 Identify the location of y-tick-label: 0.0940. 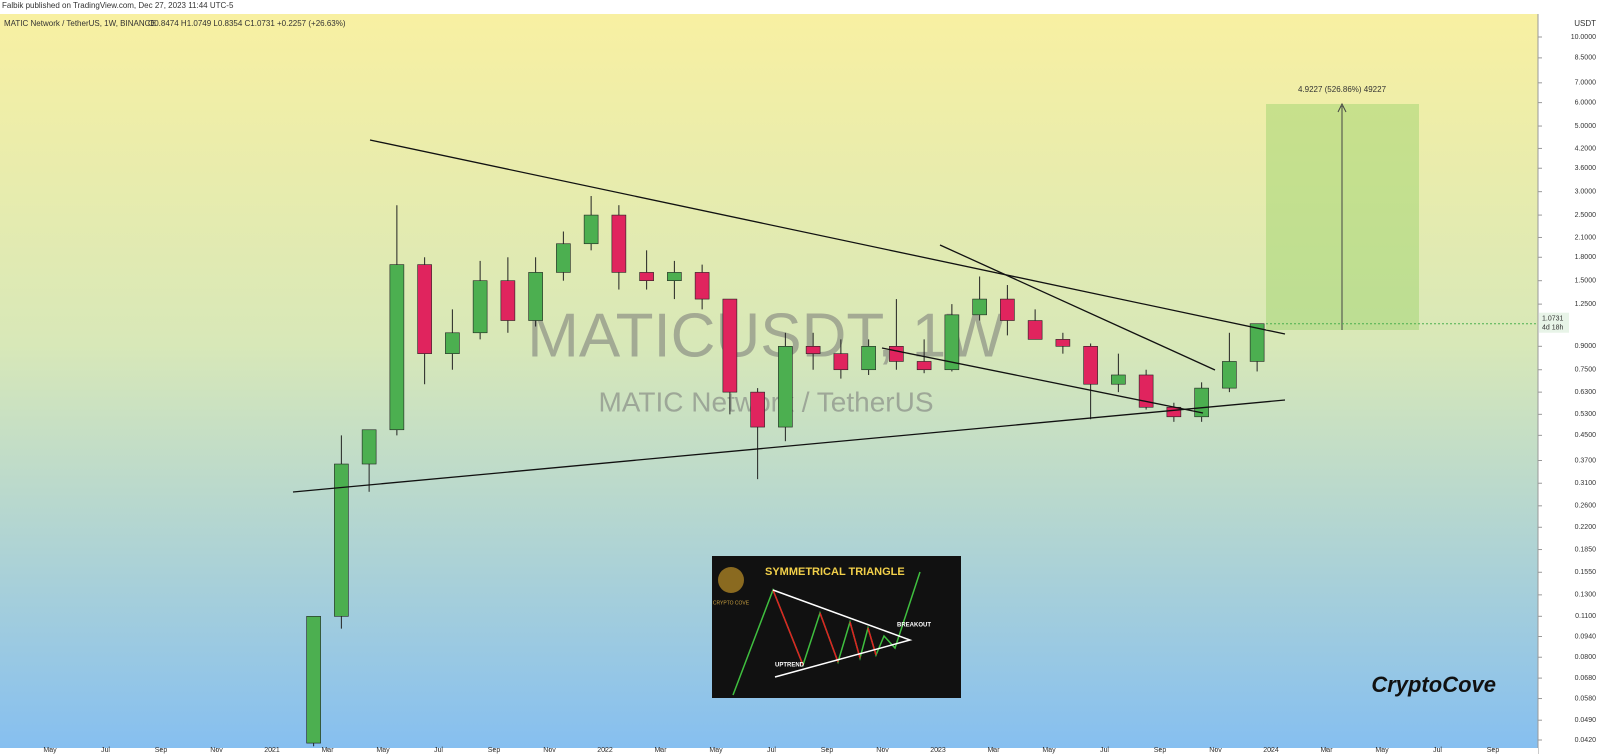
(1586, 636).